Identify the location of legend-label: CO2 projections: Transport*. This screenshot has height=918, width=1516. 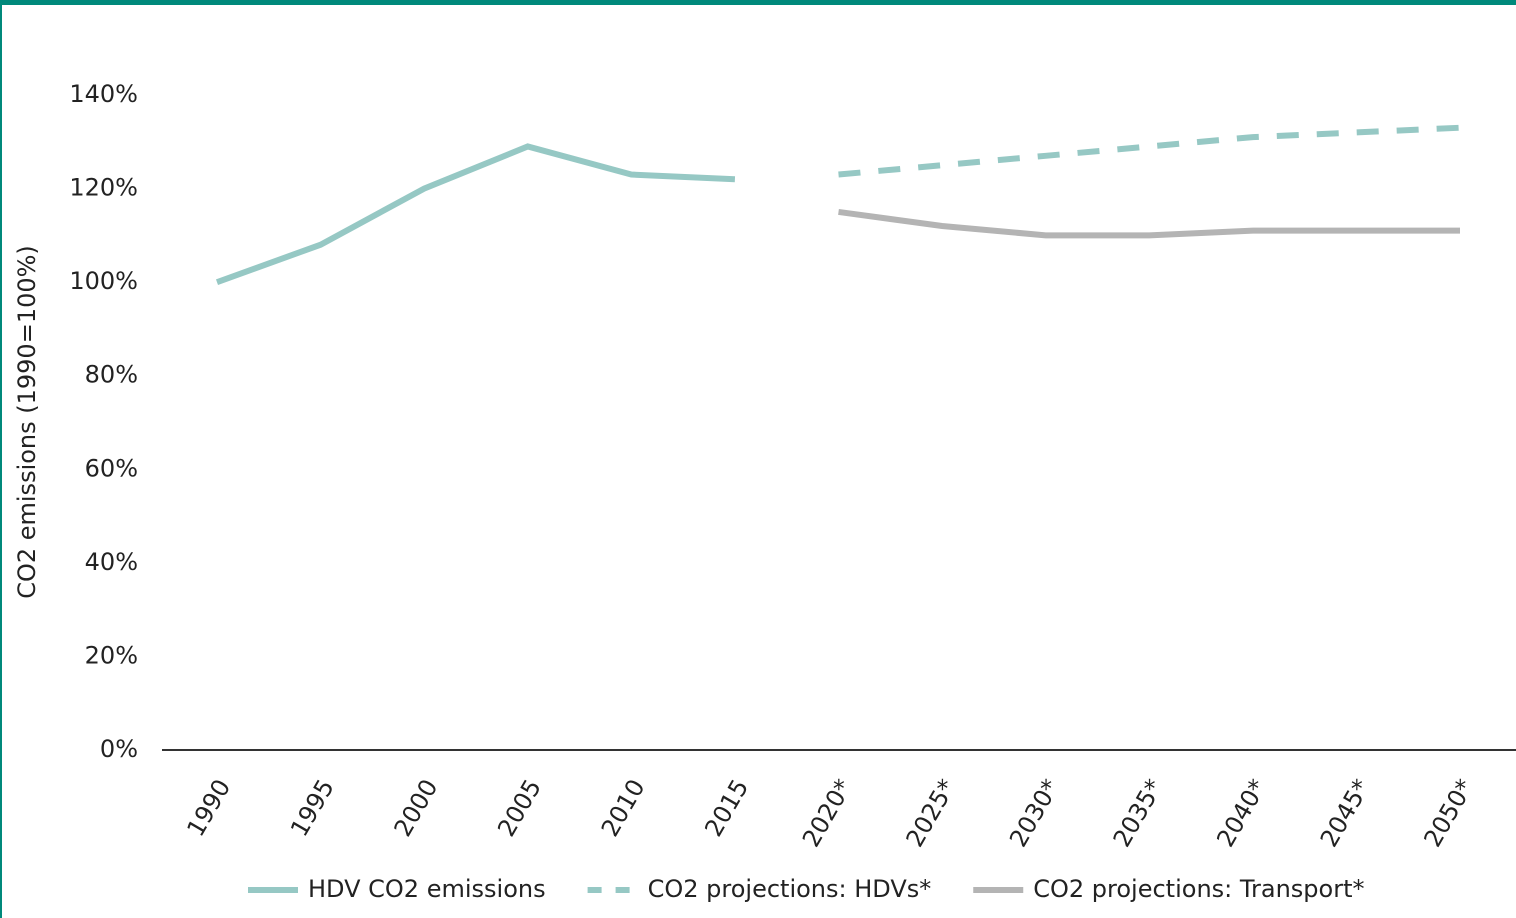
(1198, 889).